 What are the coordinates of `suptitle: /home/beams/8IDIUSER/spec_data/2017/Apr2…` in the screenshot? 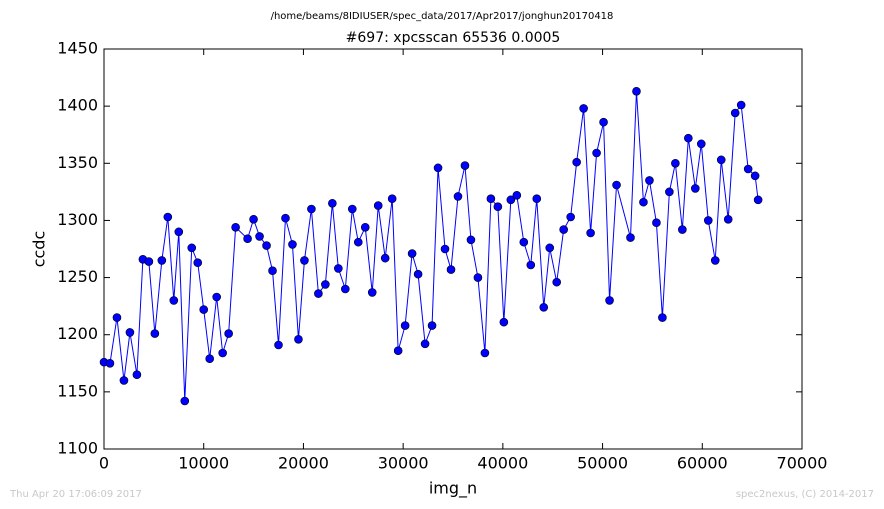 It's located at (442, 16).